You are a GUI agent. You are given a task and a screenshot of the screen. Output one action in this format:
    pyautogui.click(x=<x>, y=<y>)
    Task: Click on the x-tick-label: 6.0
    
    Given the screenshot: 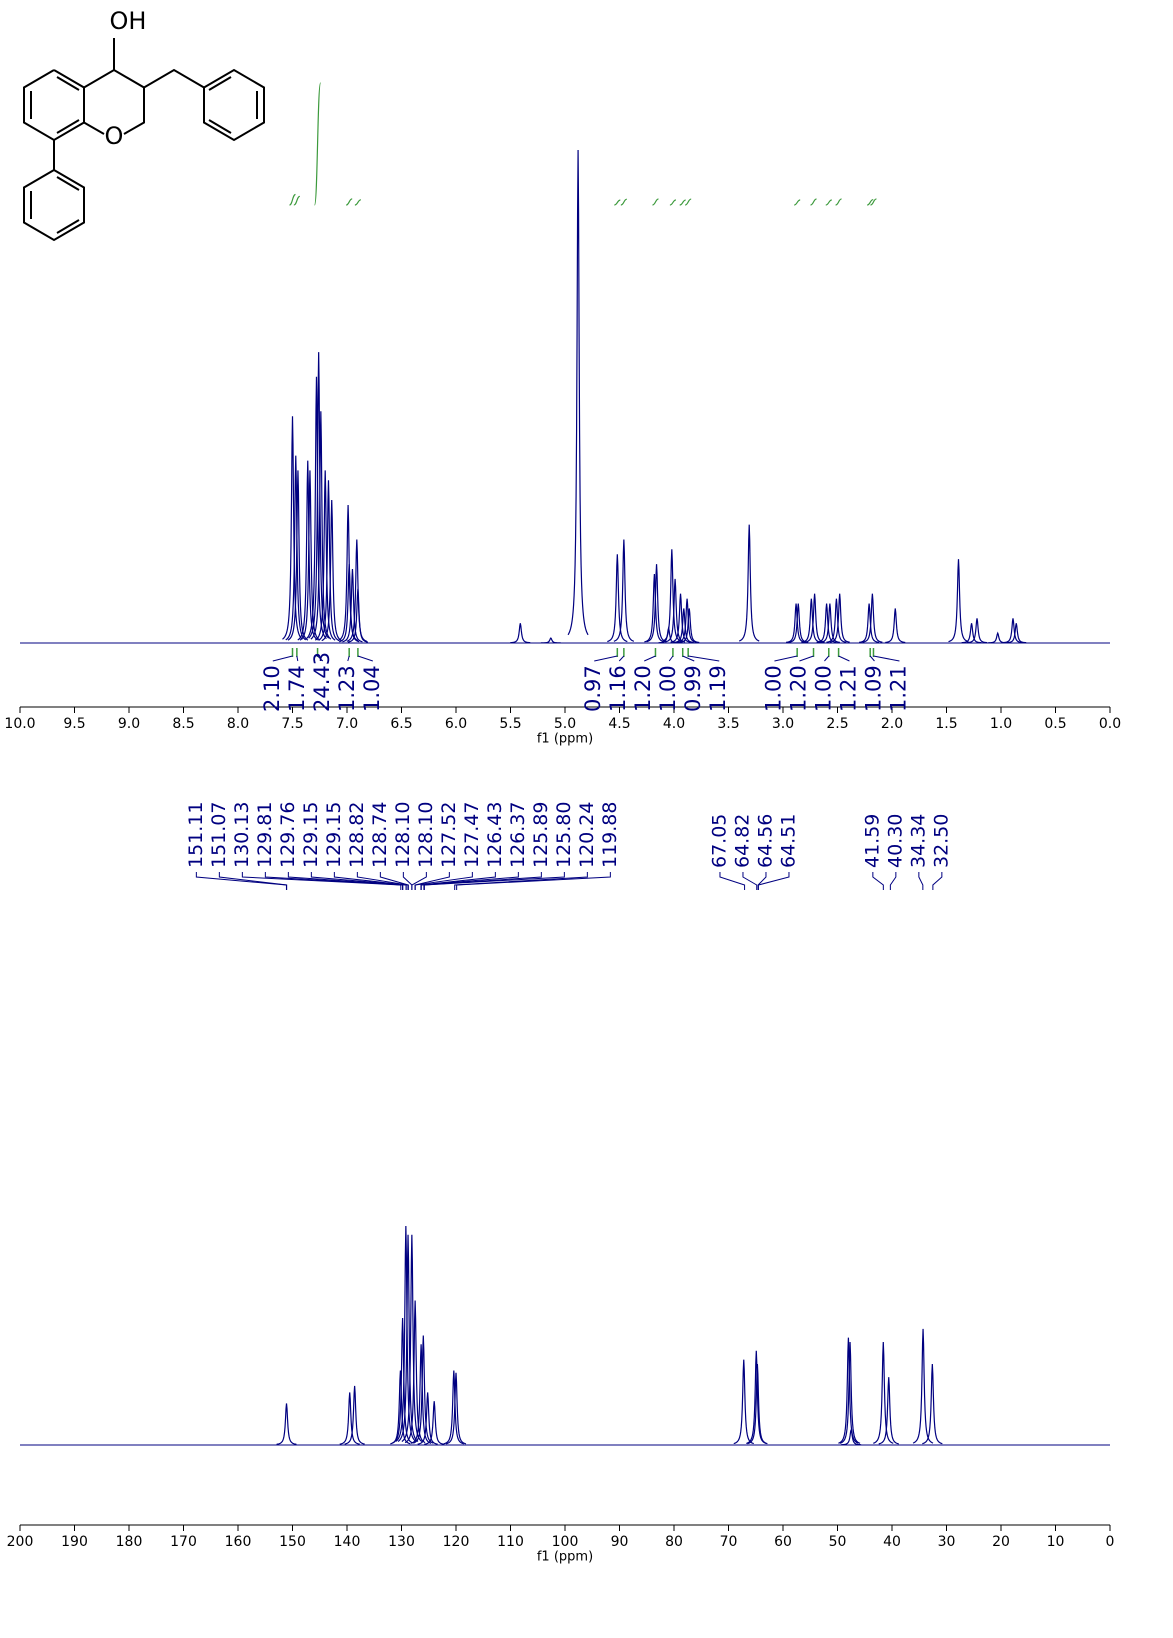 What is the action you would take?
    pyautogui.click(x=456, y=724)
    